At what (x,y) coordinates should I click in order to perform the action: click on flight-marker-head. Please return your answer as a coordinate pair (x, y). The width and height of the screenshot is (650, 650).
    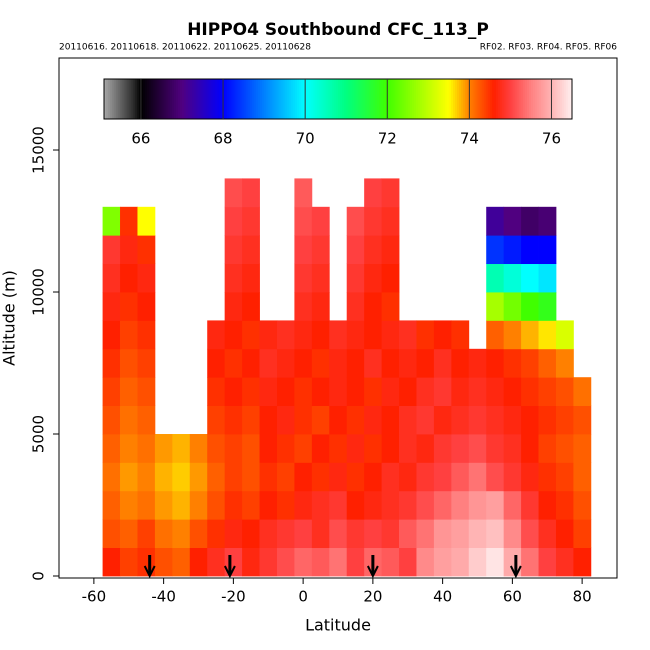
    Looking at the image, I should click on (149, 572).